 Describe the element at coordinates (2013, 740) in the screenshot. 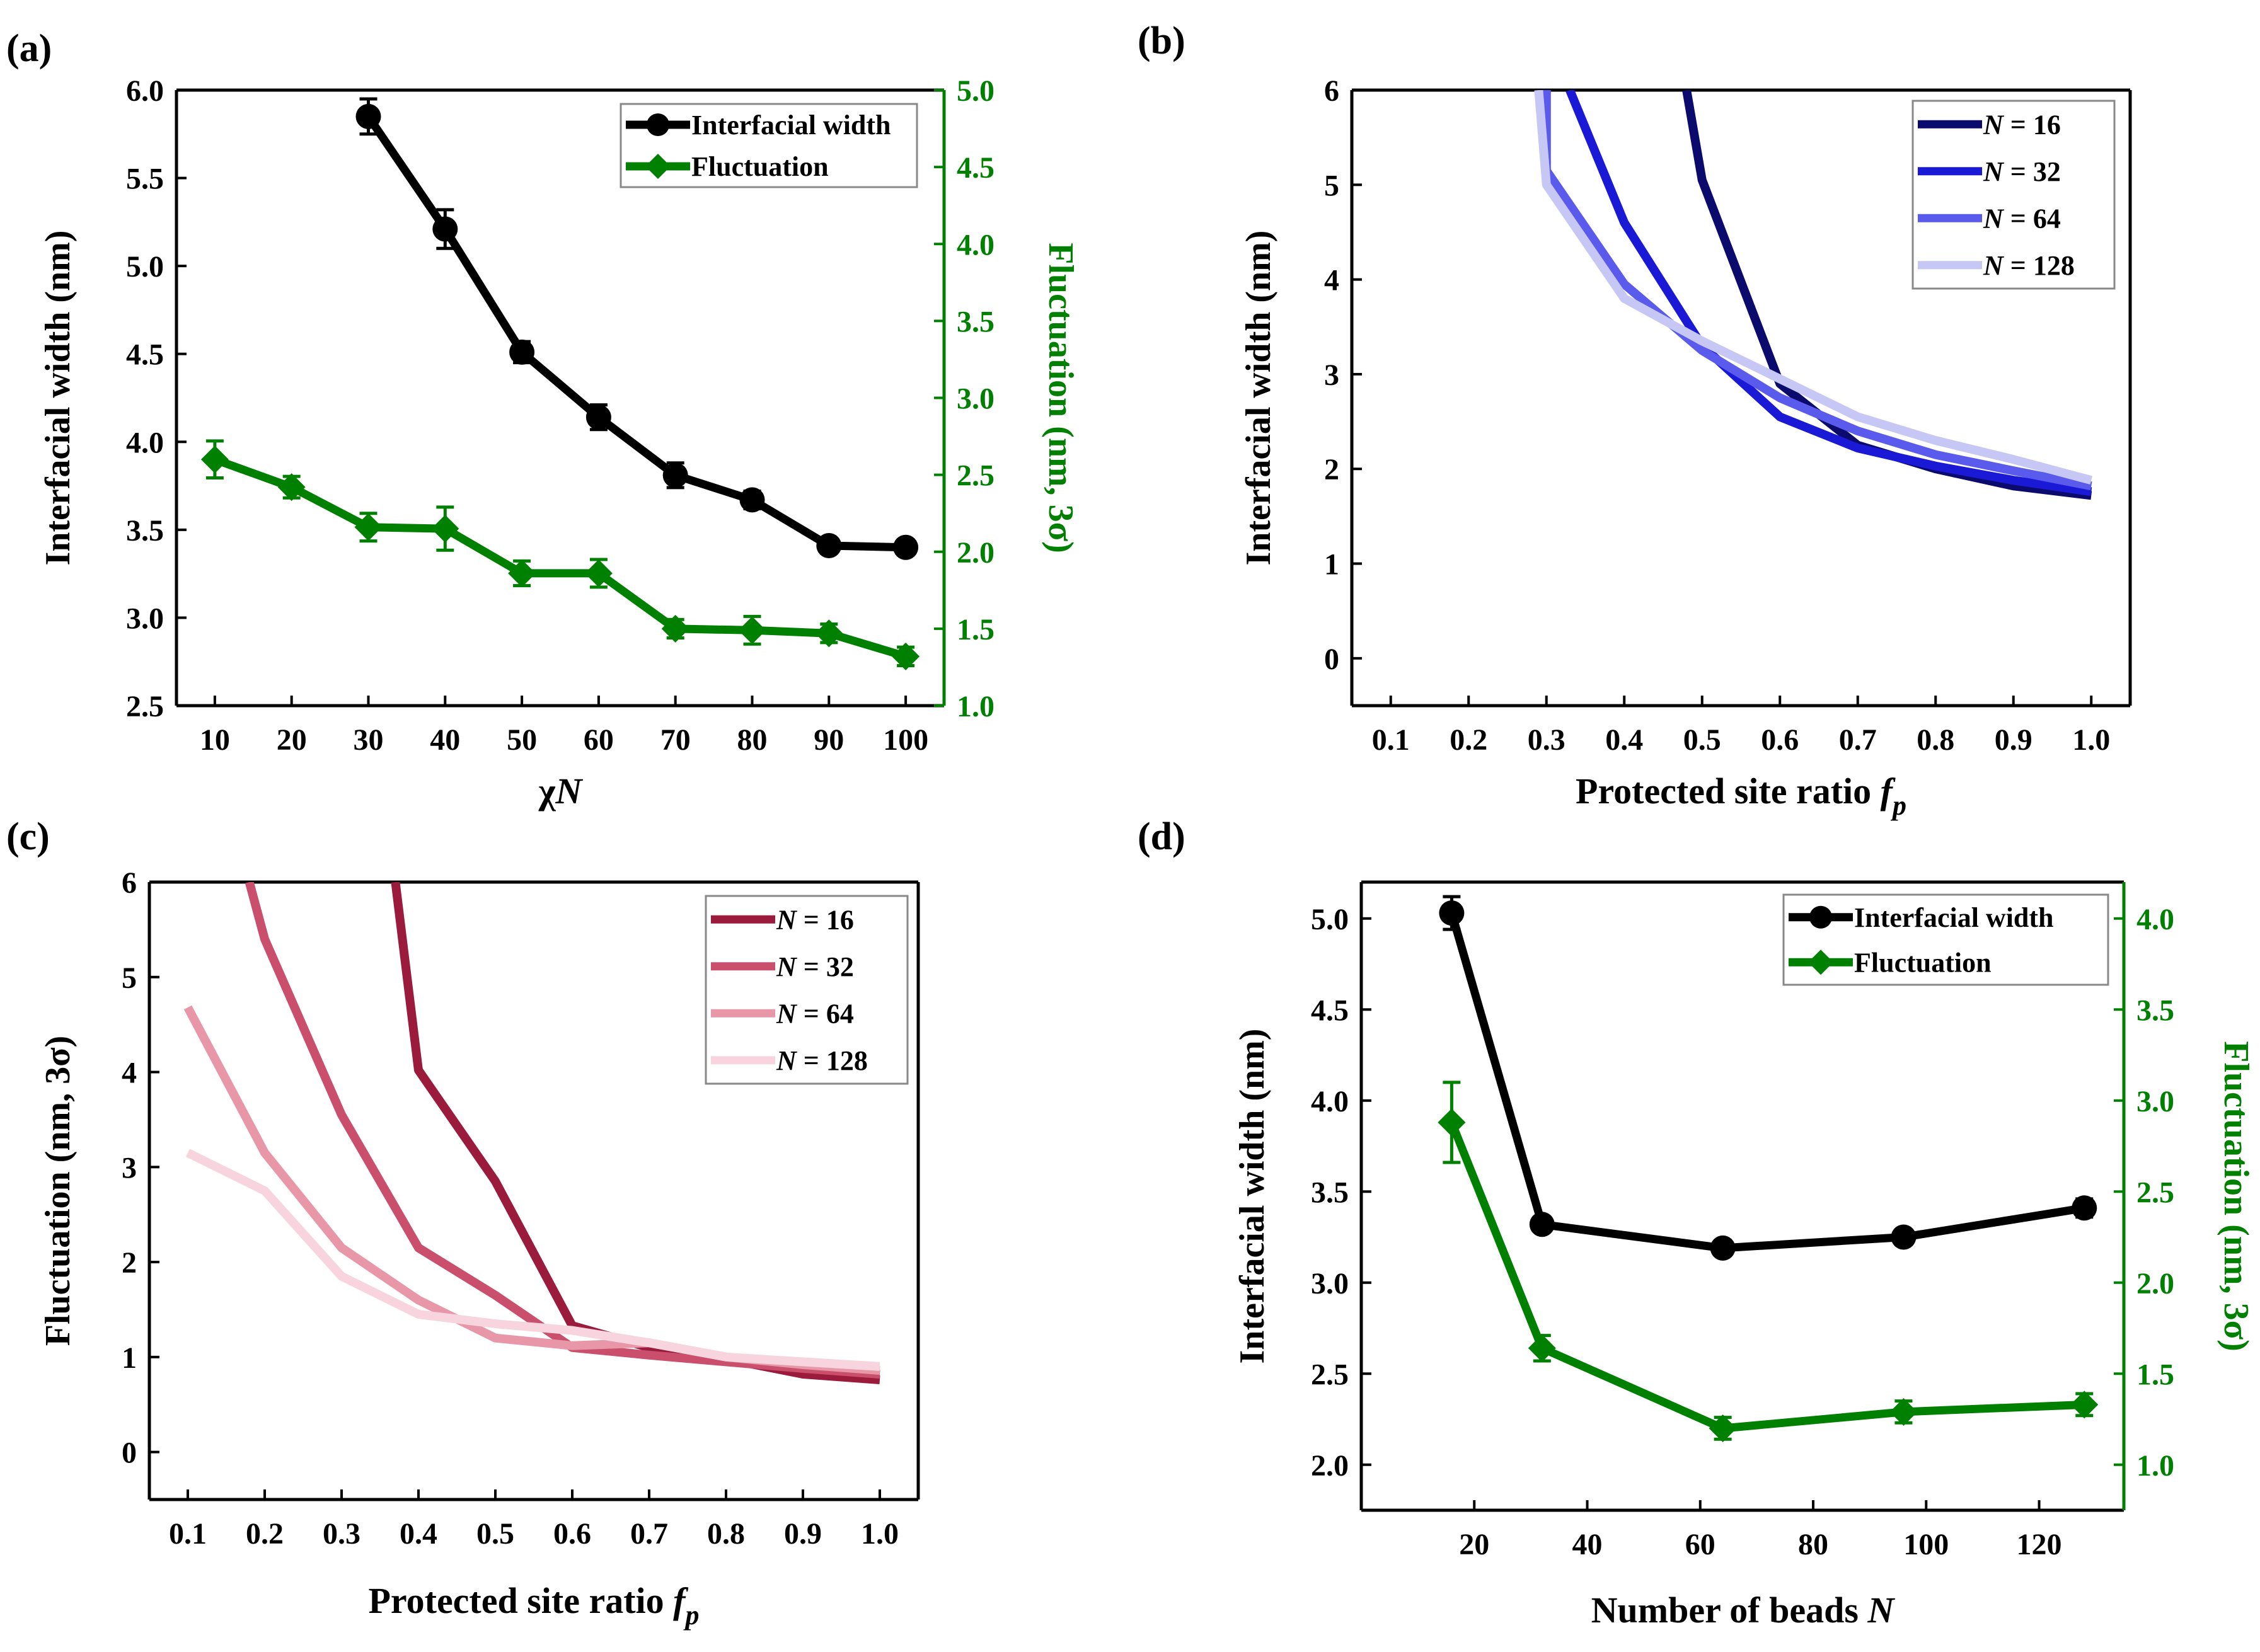

I see `x-tick-label: 0.9` at that location.